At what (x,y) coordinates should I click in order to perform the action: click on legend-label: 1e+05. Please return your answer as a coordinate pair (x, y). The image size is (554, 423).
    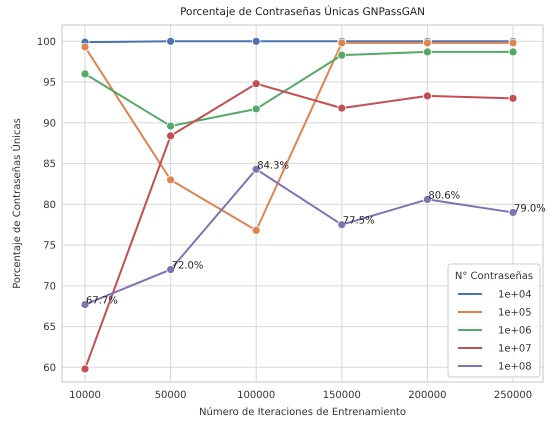
    Looking at the image, I should click on (515, 313).